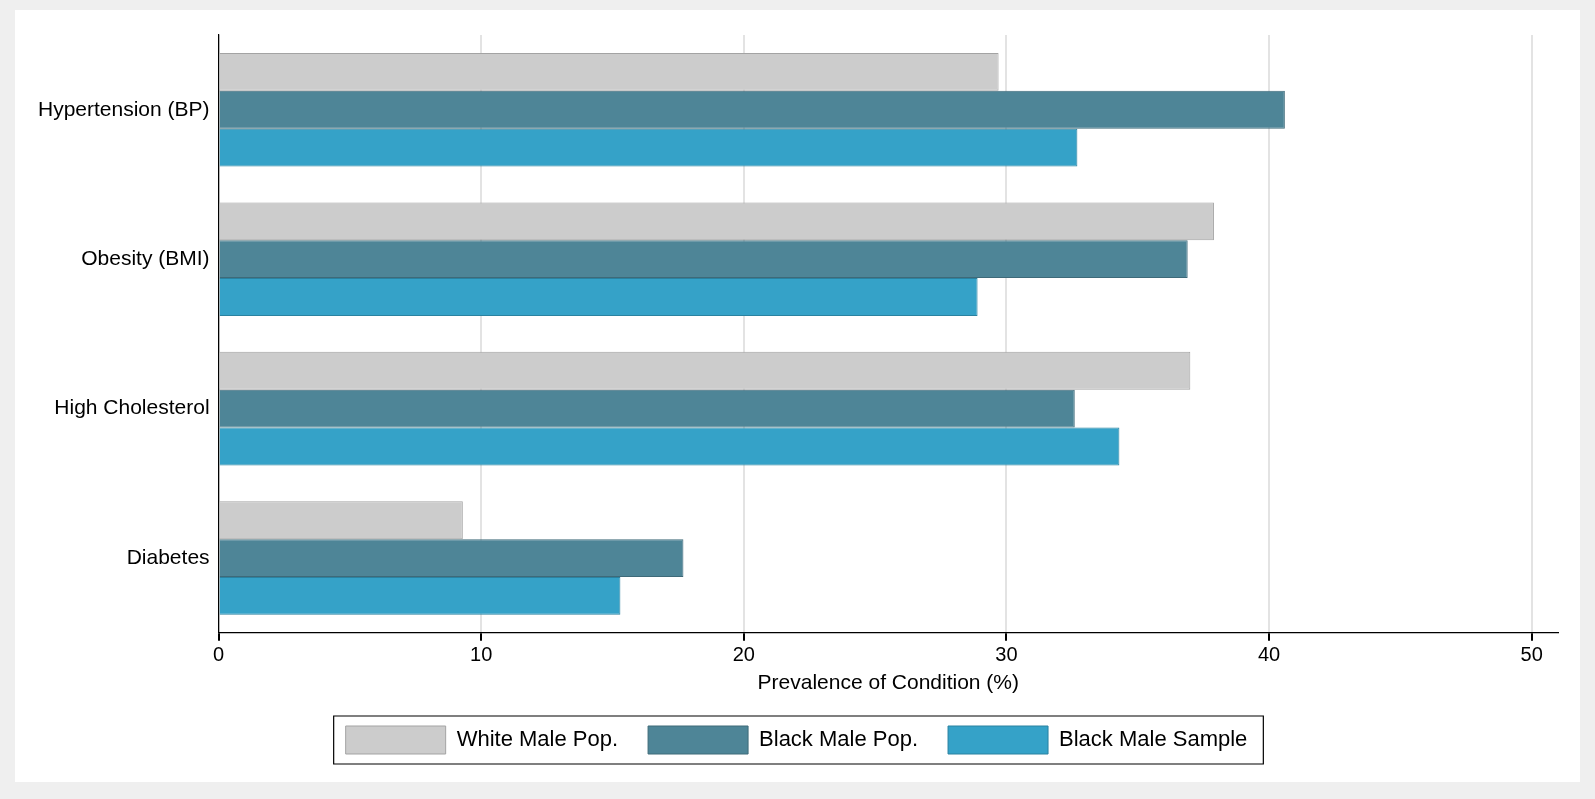 The image size is (1595, 799). Describe the element at coordinates (132, 407) in the screenshot. I see `y-tick-label: High Cholesterol` at that location.